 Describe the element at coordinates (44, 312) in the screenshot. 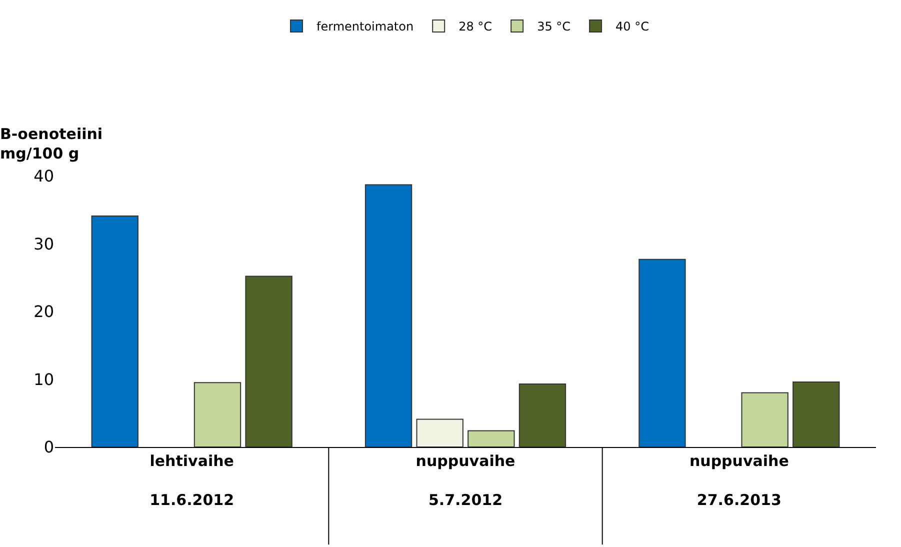

I see `y-tick-label: 20` at that location.